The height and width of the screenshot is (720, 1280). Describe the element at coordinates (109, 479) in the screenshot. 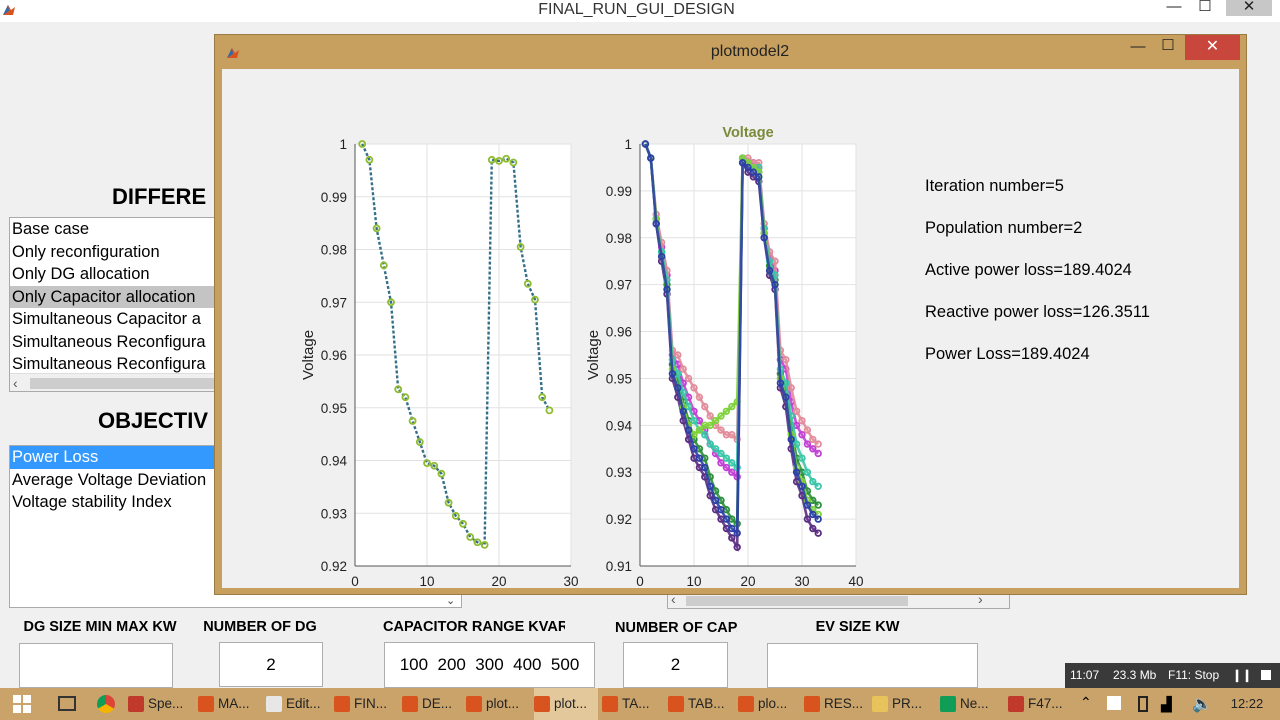

I see `objective-list-item: Average Voltage Deviation` at that location.